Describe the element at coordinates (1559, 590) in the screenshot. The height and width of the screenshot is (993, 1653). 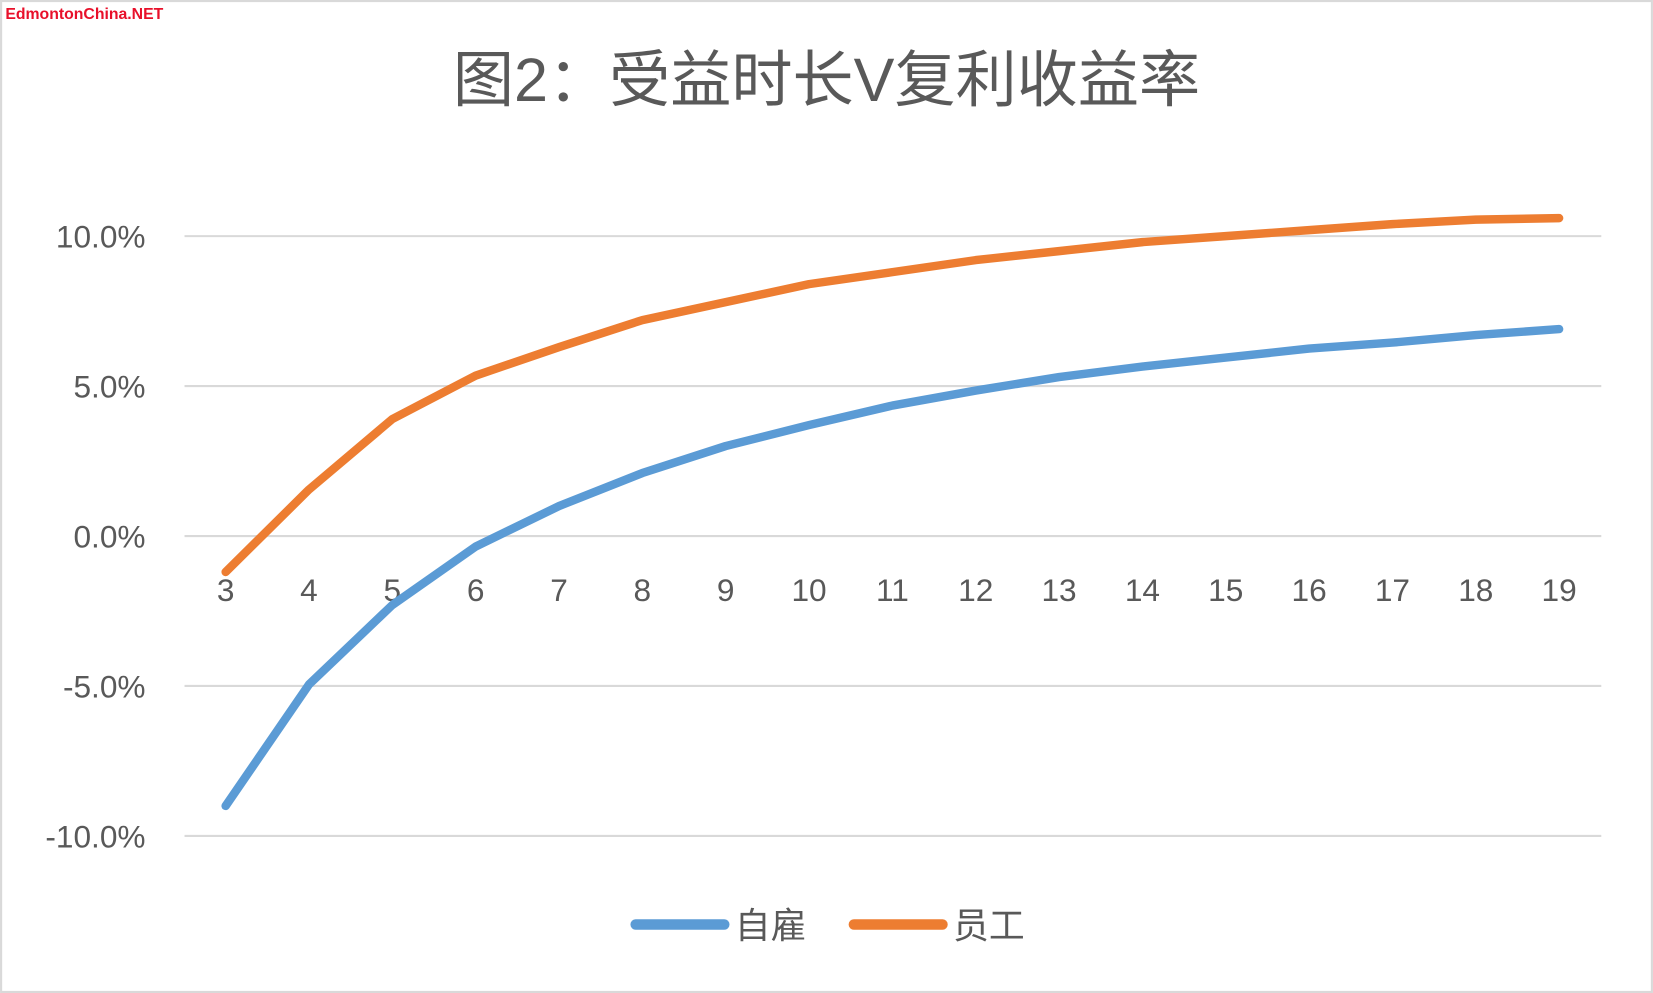
I see `x-tick-label: 19` at that location.